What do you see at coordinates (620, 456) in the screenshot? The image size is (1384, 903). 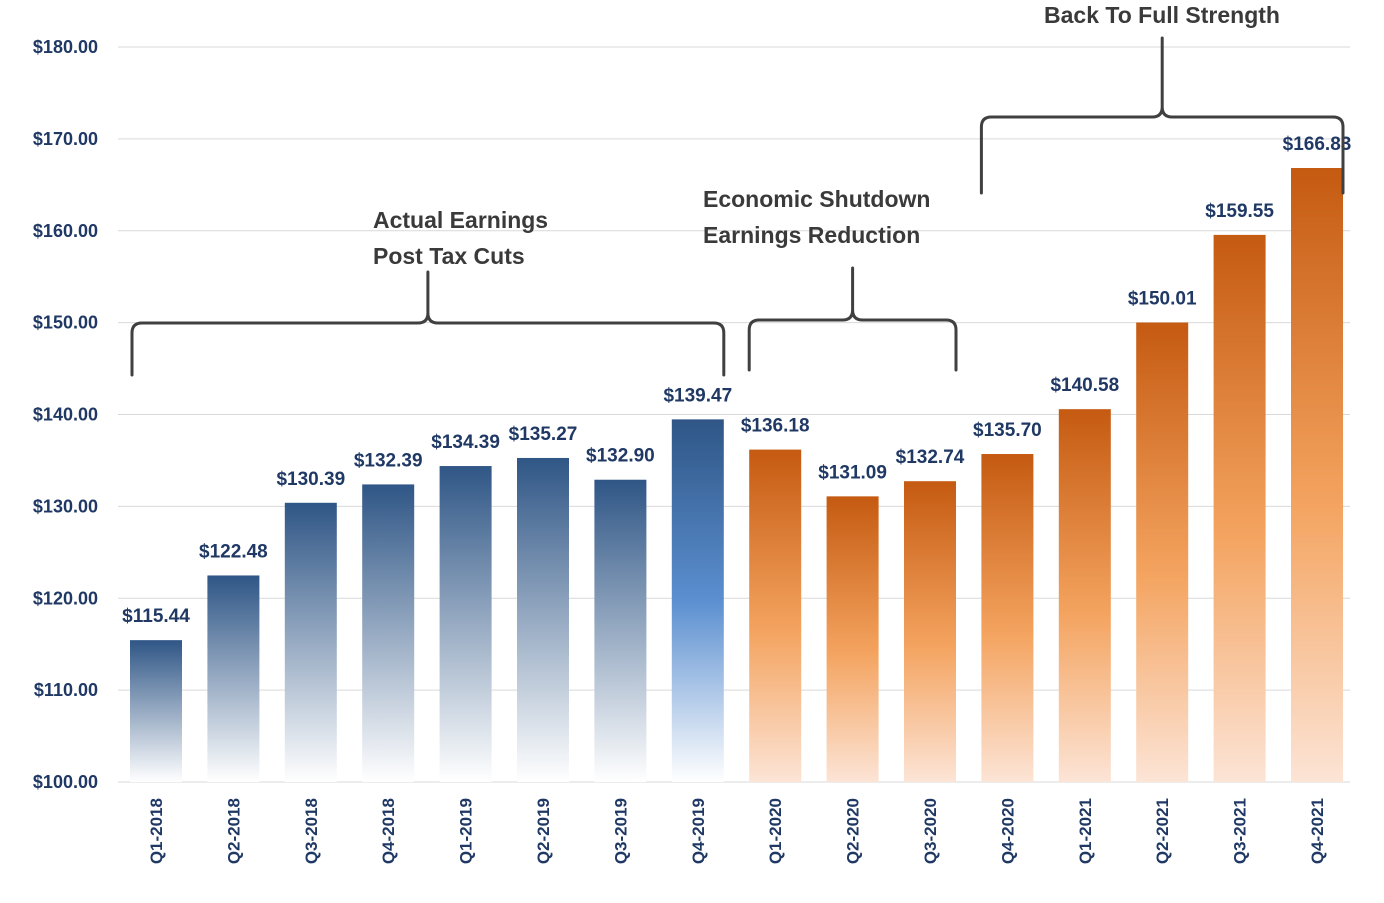 I see `data-label: $132.90` at bounding box center [620, 456].